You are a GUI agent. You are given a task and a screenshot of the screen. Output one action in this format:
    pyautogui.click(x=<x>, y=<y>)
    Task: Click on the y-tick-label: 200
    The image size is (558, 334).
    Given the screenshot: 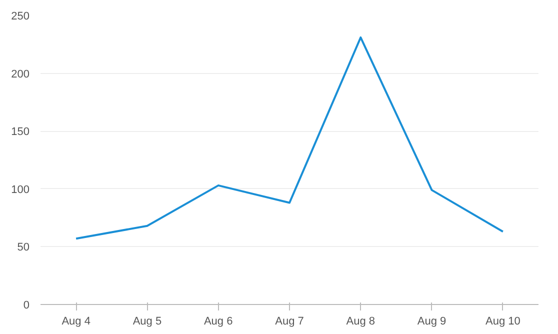 What is the action you would take?
    pyautogui.click(x=20, y=74)
    